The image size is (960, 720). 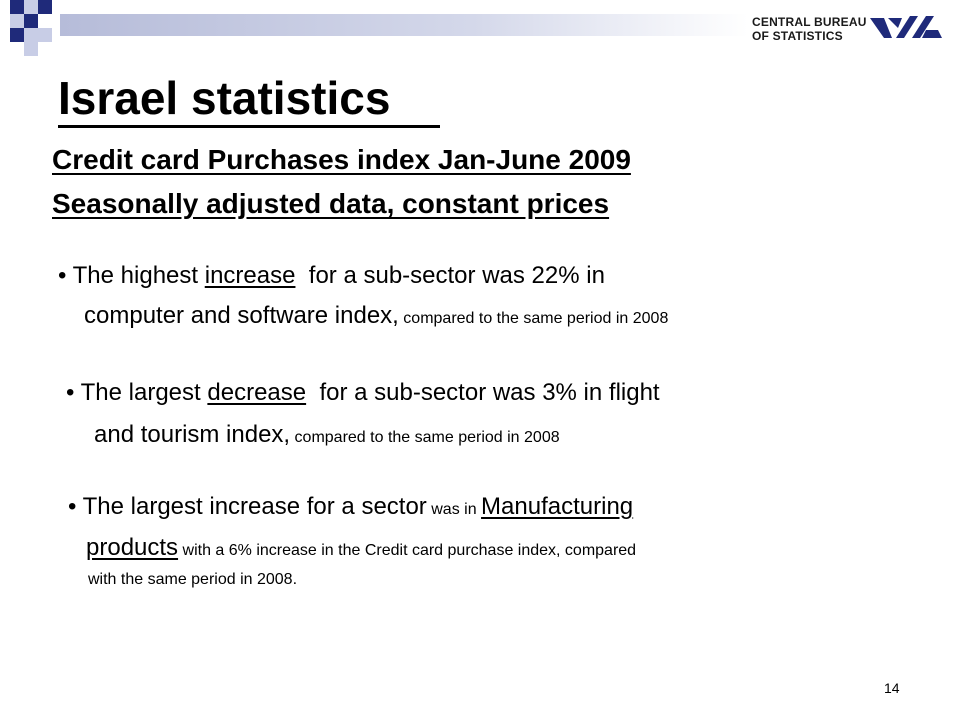 I want to click on logo-text-line1: CENTRAL BUREAU, so click(x=809, y=22).